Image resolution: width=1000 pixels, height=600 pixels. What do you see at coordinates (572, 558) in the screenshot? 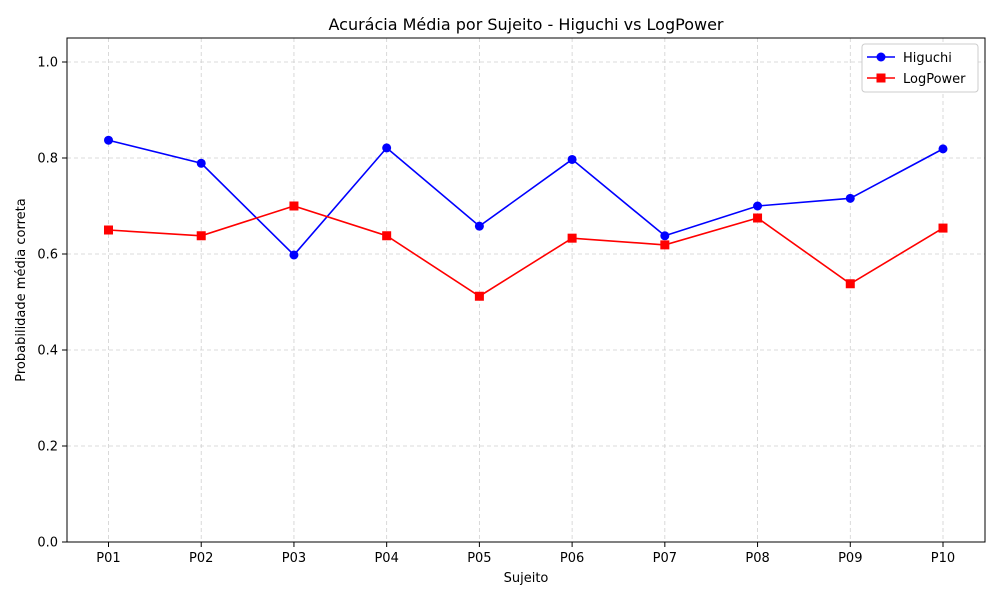
I see `x-tick-label: P06` at bounding box center [572, 558].